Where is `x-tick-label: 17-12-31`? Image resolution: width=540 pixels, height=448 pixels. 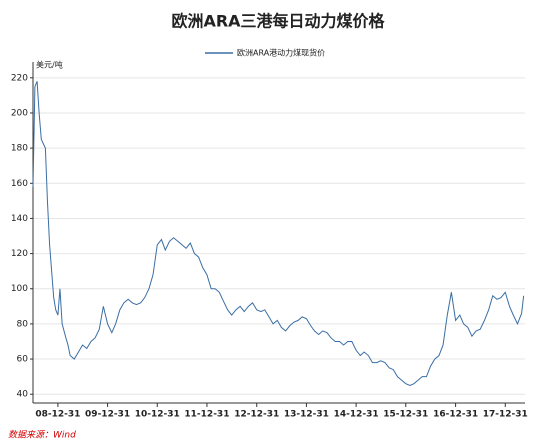 x-tick-label: 17-12-31 is located at coordinates (505, 415).